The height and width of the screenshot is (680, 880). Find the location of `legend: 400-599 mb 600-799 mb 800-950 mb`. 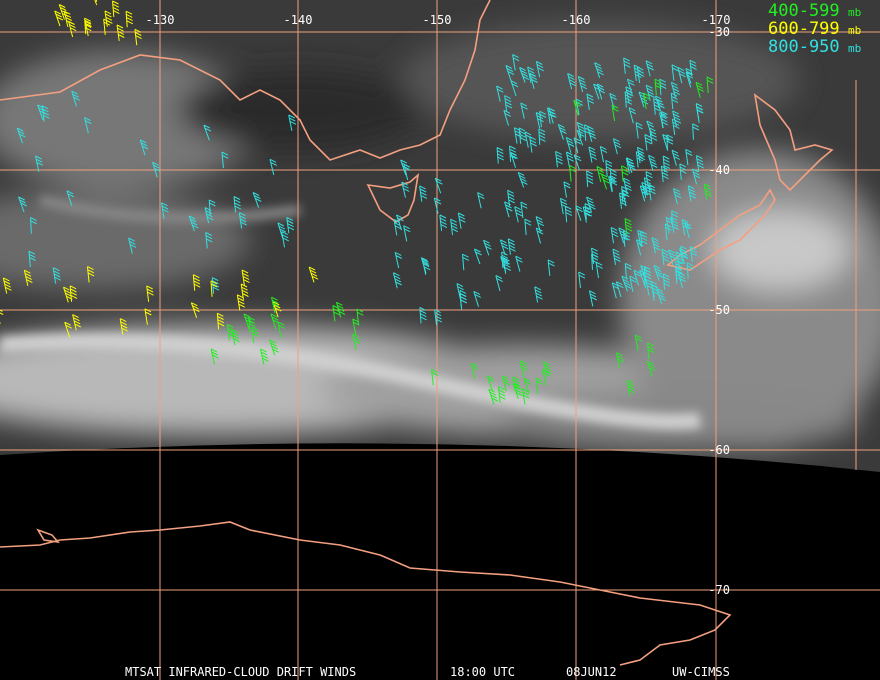

legend: 400-599 mb 600-799 mb 800-950 mb is located at coordinates (814, 29).